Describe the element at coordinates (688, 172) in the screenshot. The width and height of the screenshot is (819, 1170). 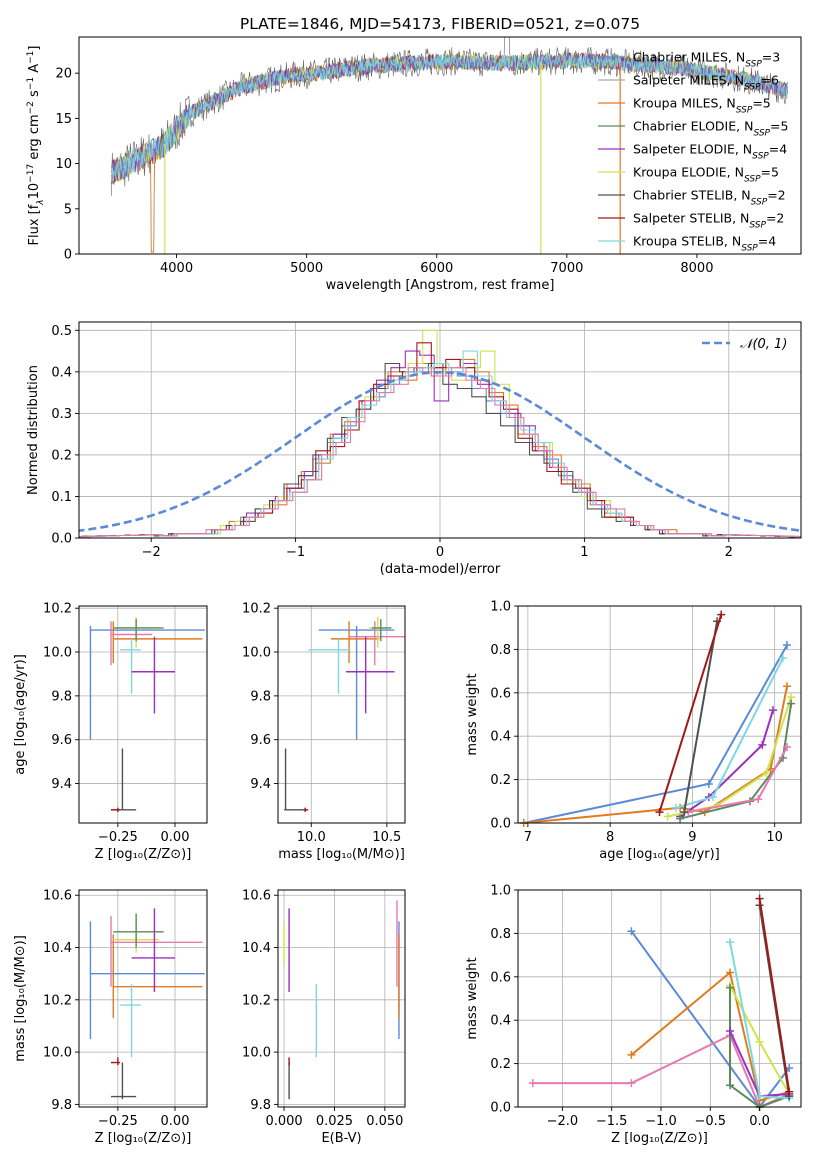
I see `legend-label-text: Kroupa ELODIE, N` at that location.